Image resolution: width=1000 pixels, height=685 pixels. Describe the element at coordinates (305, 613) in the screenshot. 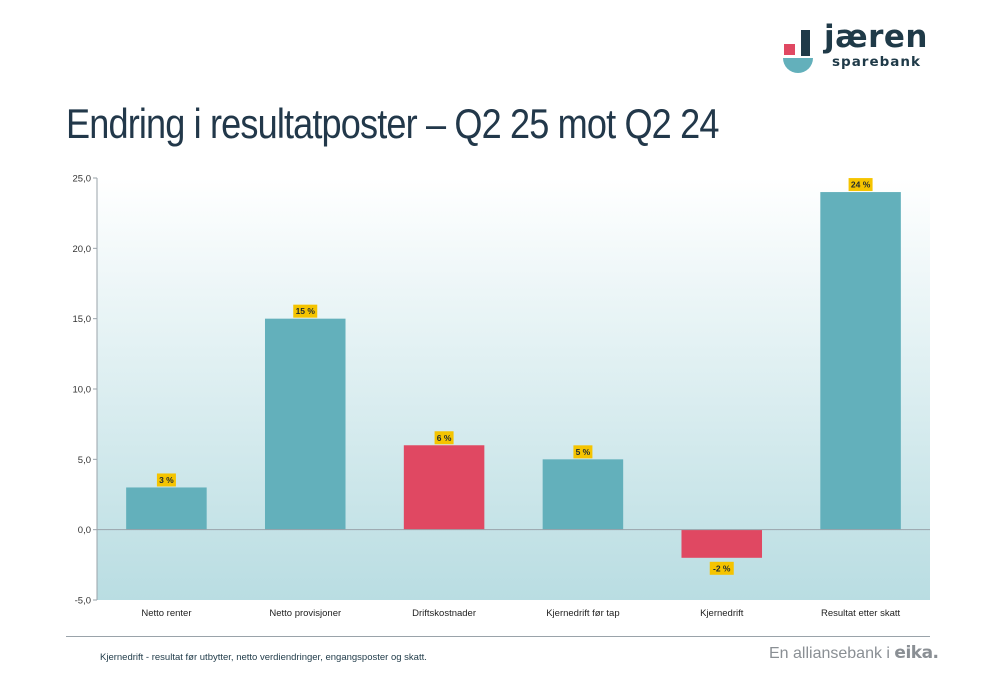

I see `x-category-label: Netto provisjoner` at that location.